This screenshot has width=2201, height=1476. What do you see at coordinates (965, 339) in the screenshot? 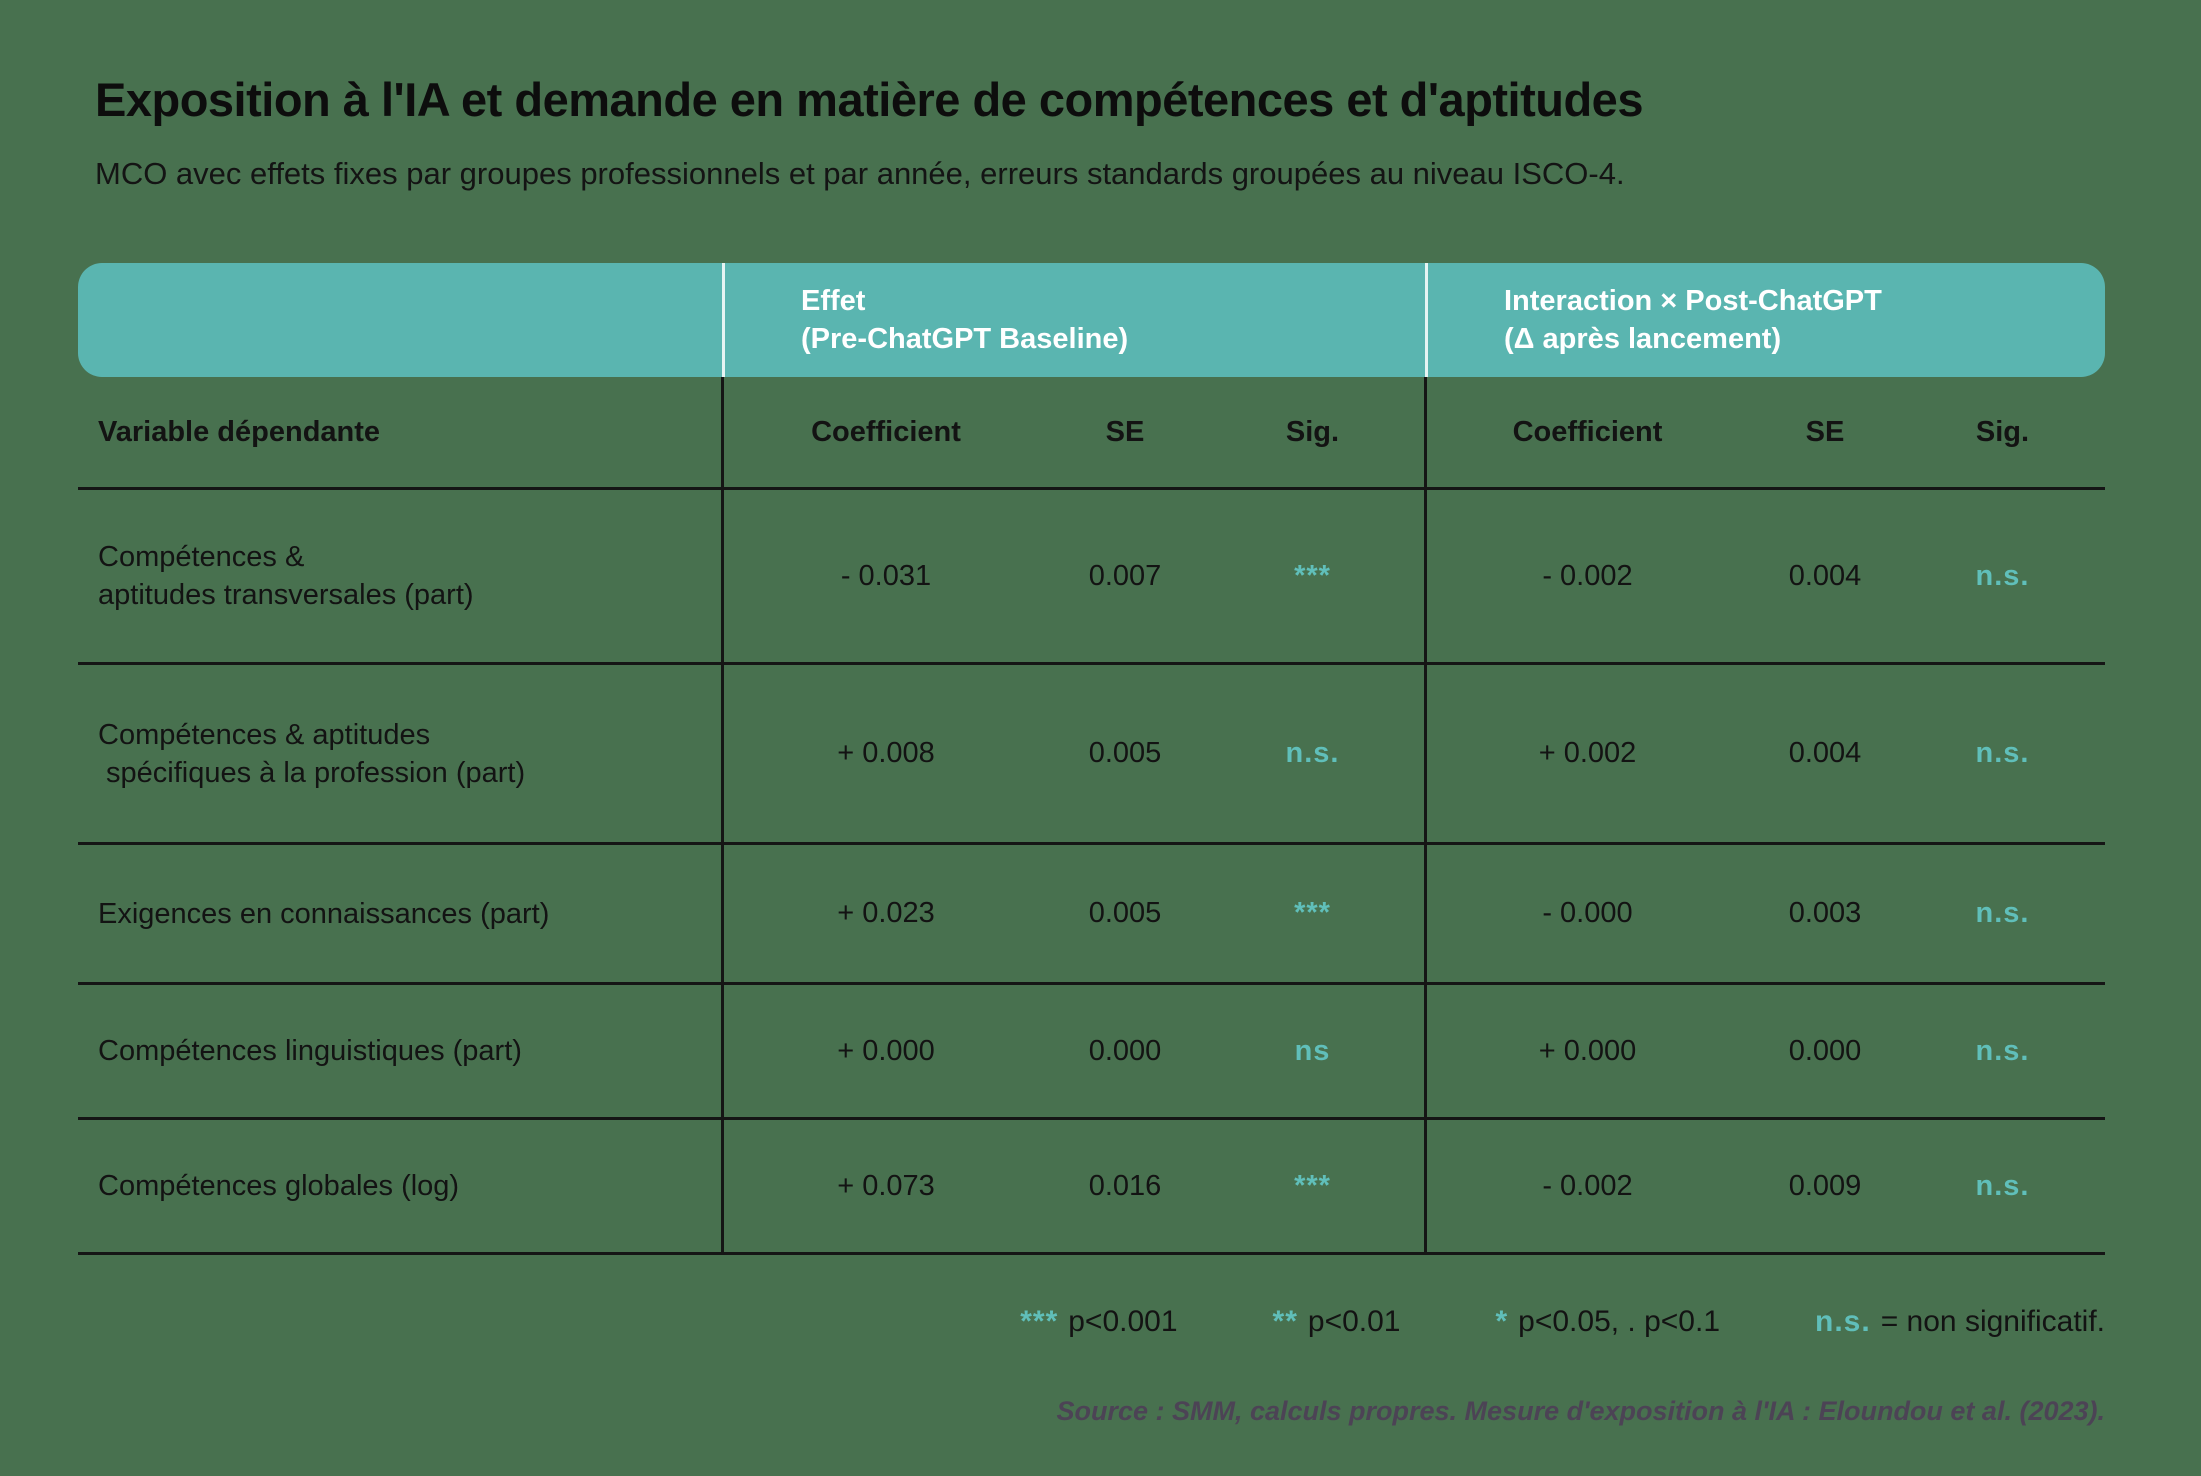
I see `group-header-effect-line2: (Pre-ChatGPT Baseline)` at bounding box center [965, 339].